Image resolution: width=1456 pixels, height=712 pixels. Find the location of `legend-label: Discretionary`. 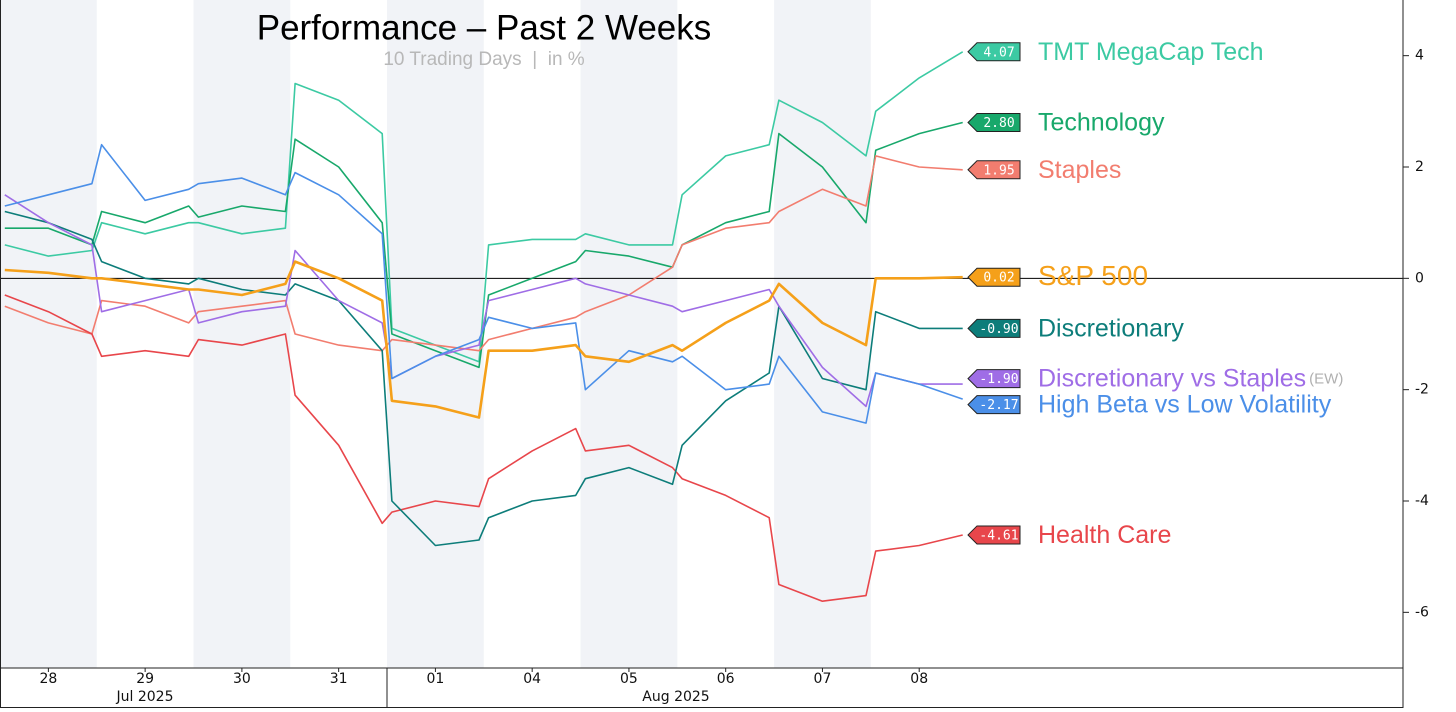

legend-label: Discretionary is located at coordinates (1111, 328).